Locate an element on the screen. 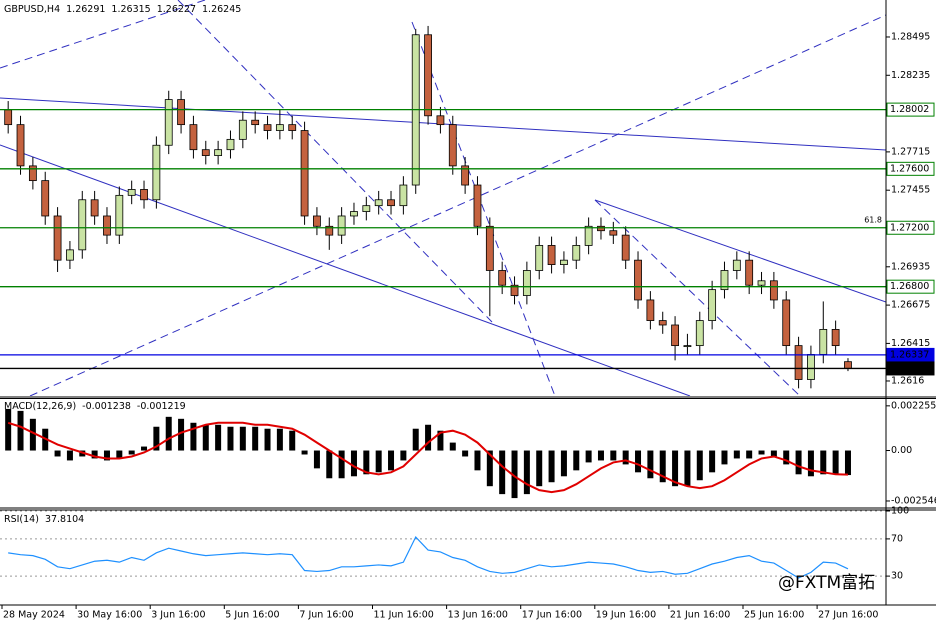 Image resolution: width=936 pixels, height=624 pixels. y-tick-label: 1.27455 is located at coordinates (910, 190).